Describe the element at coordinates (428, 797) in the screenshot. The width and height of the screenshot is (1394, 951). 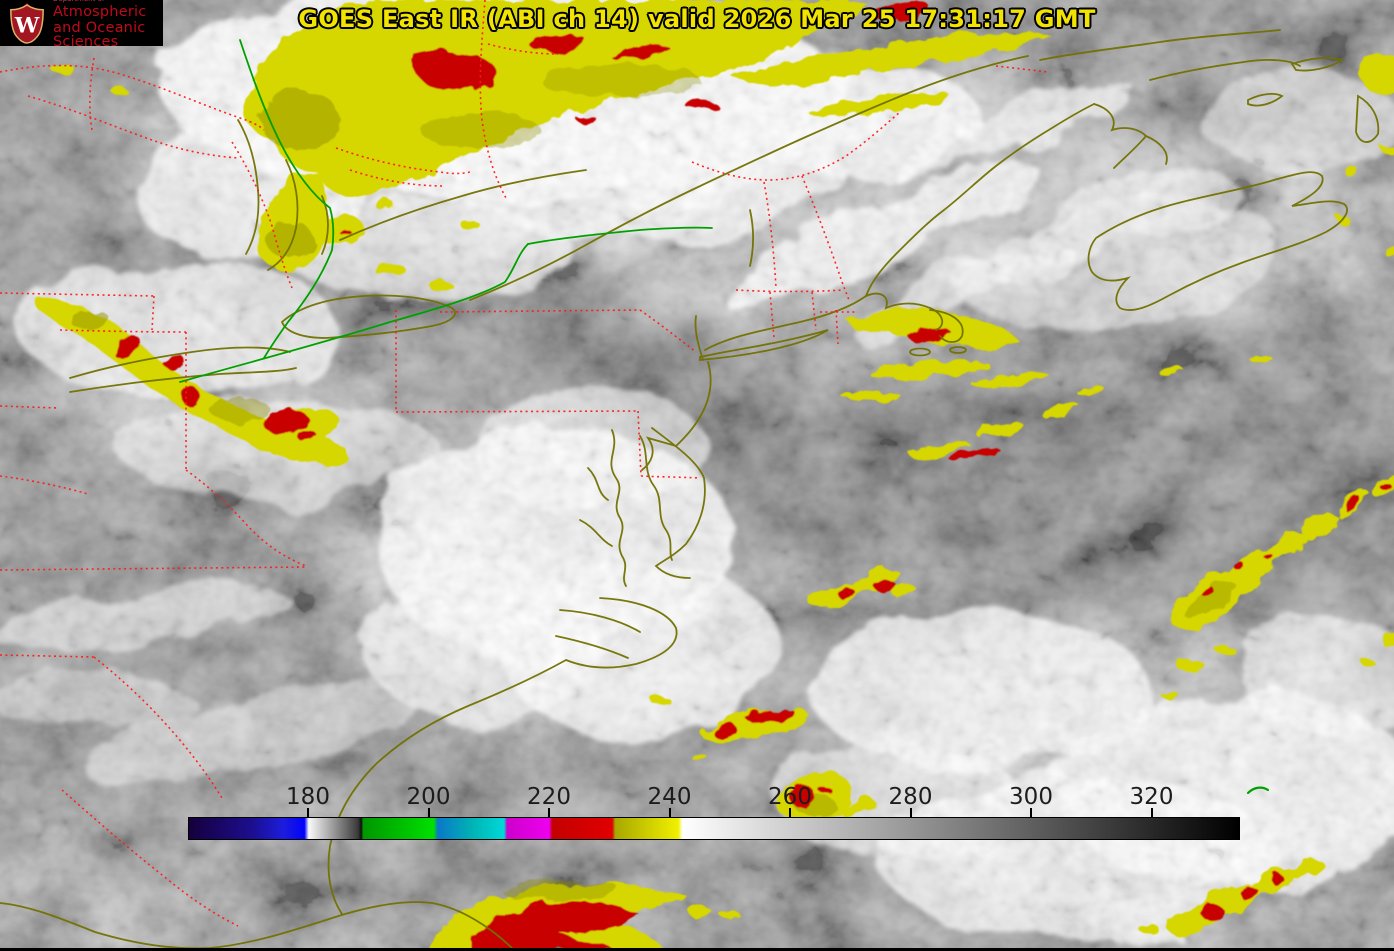
I see `colorbar-tick-label: 200` at that location.